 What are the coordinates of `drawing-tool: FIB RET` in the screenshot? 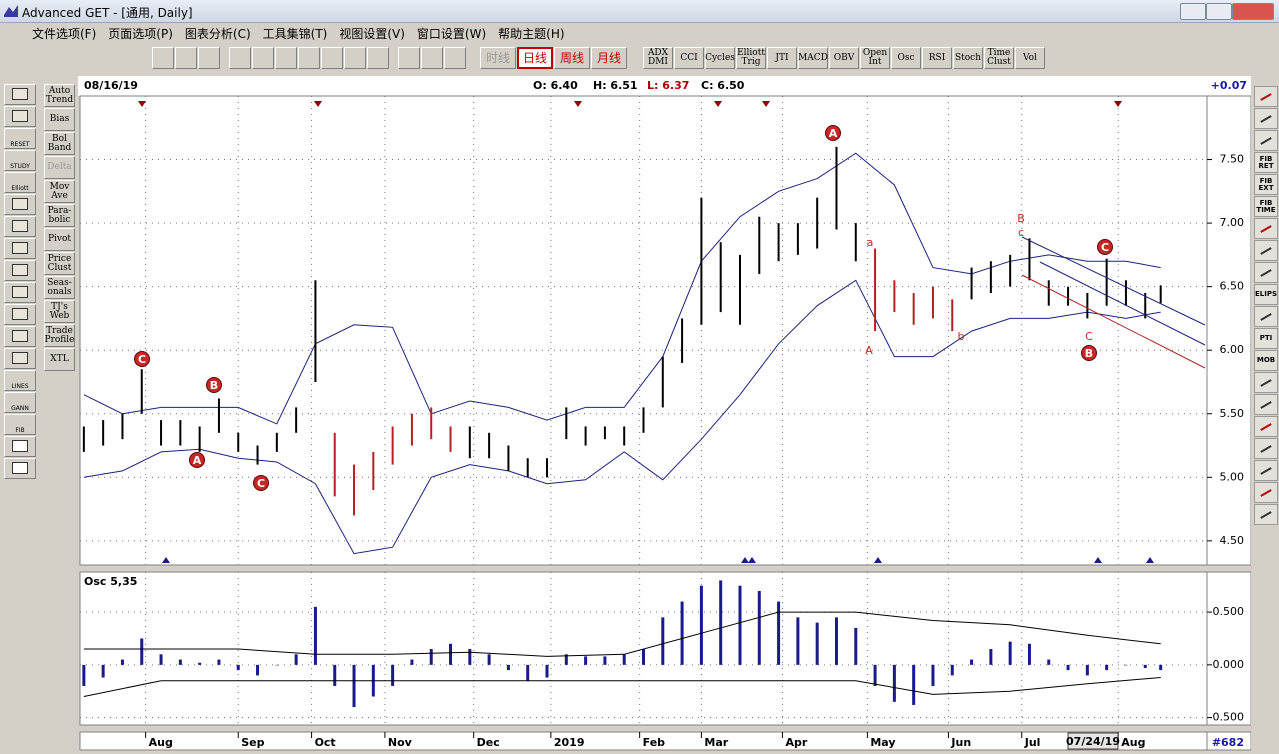 It's located at (1266, 162).